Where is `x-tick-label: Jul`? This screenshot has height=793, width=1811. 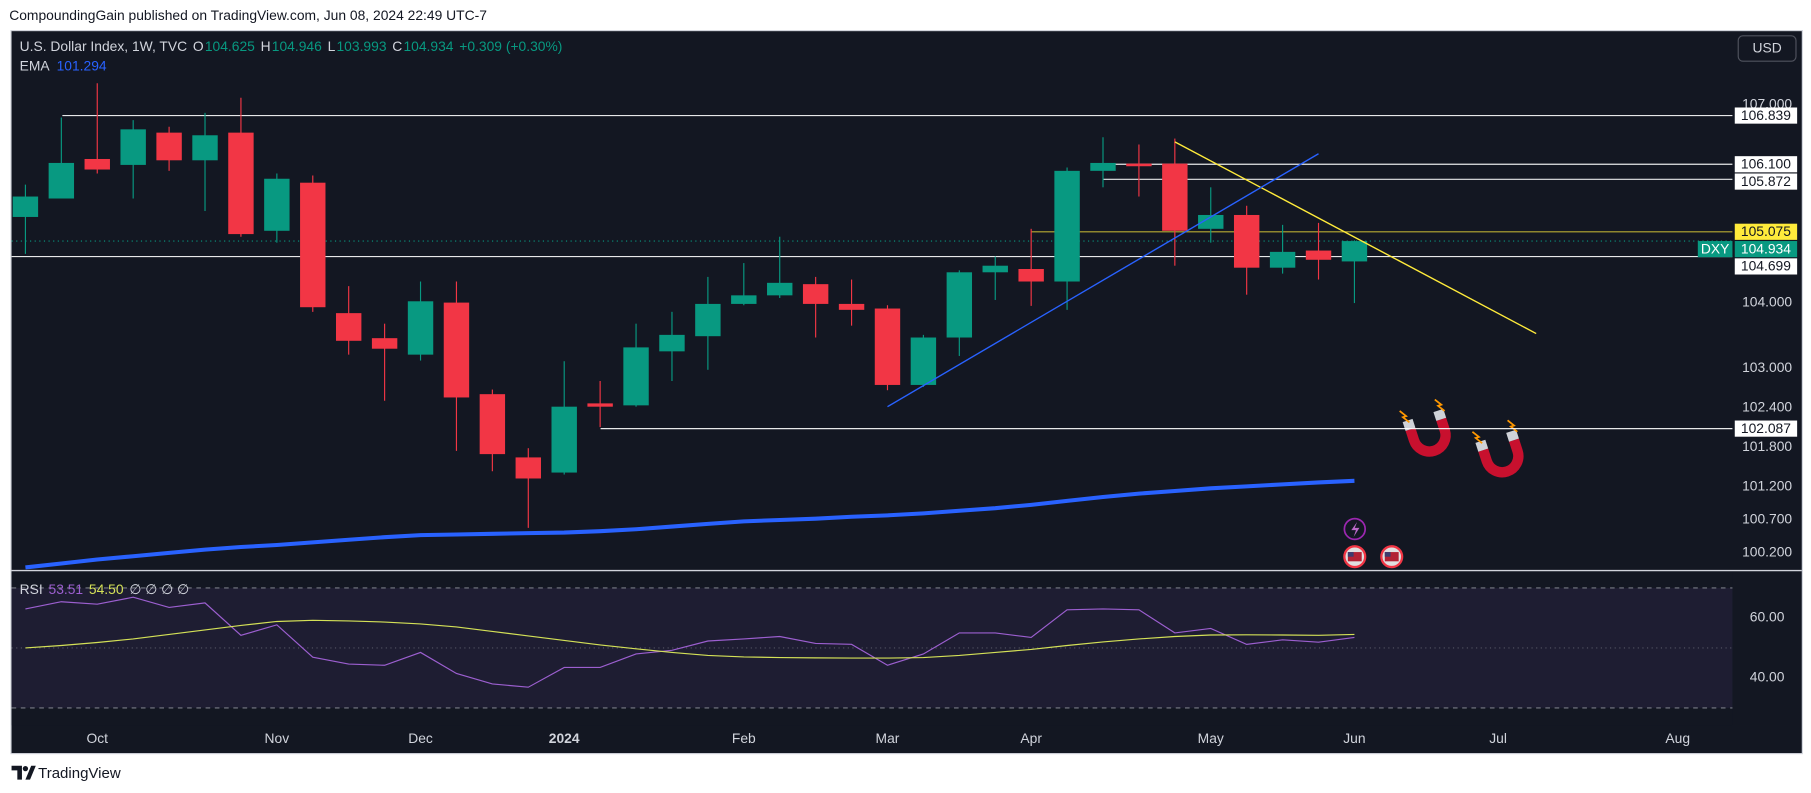
x-tick-label: Jul is located at coordinates (1498, 738).